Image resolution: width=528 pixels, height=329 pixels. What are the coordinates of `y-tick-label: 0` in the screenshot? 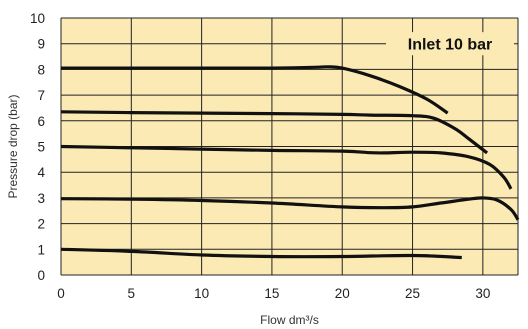 It's located at (41, 275).